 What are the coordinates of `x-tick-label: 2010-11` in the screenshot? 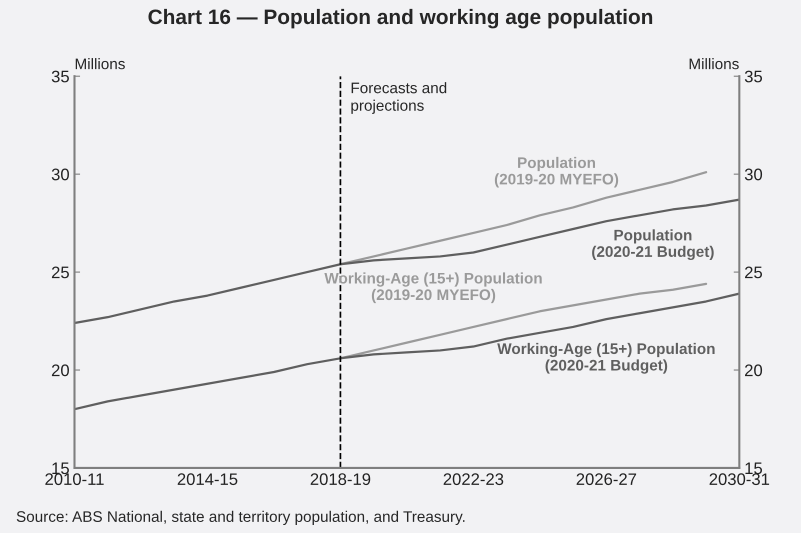 It's located at (74, 479).